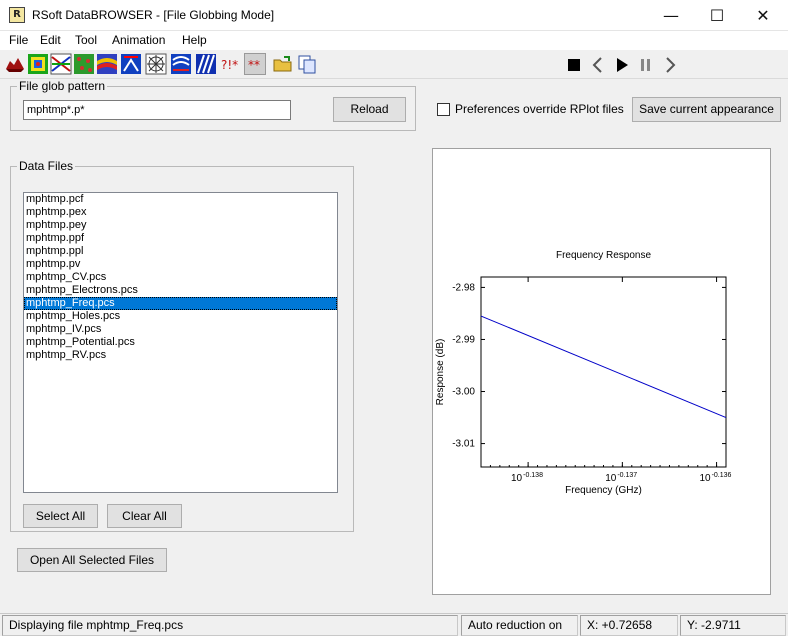  Describe the element at coordinates (66, 277) in the screenshot. I see `file-list-item: mphtmp_CV.pcs` at that location.